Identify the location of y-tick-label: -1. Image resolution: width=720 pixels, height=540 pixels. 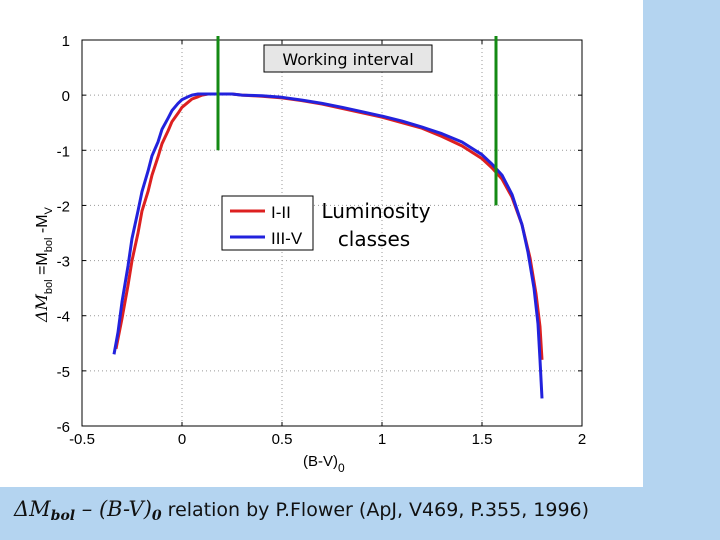
(63, 151).